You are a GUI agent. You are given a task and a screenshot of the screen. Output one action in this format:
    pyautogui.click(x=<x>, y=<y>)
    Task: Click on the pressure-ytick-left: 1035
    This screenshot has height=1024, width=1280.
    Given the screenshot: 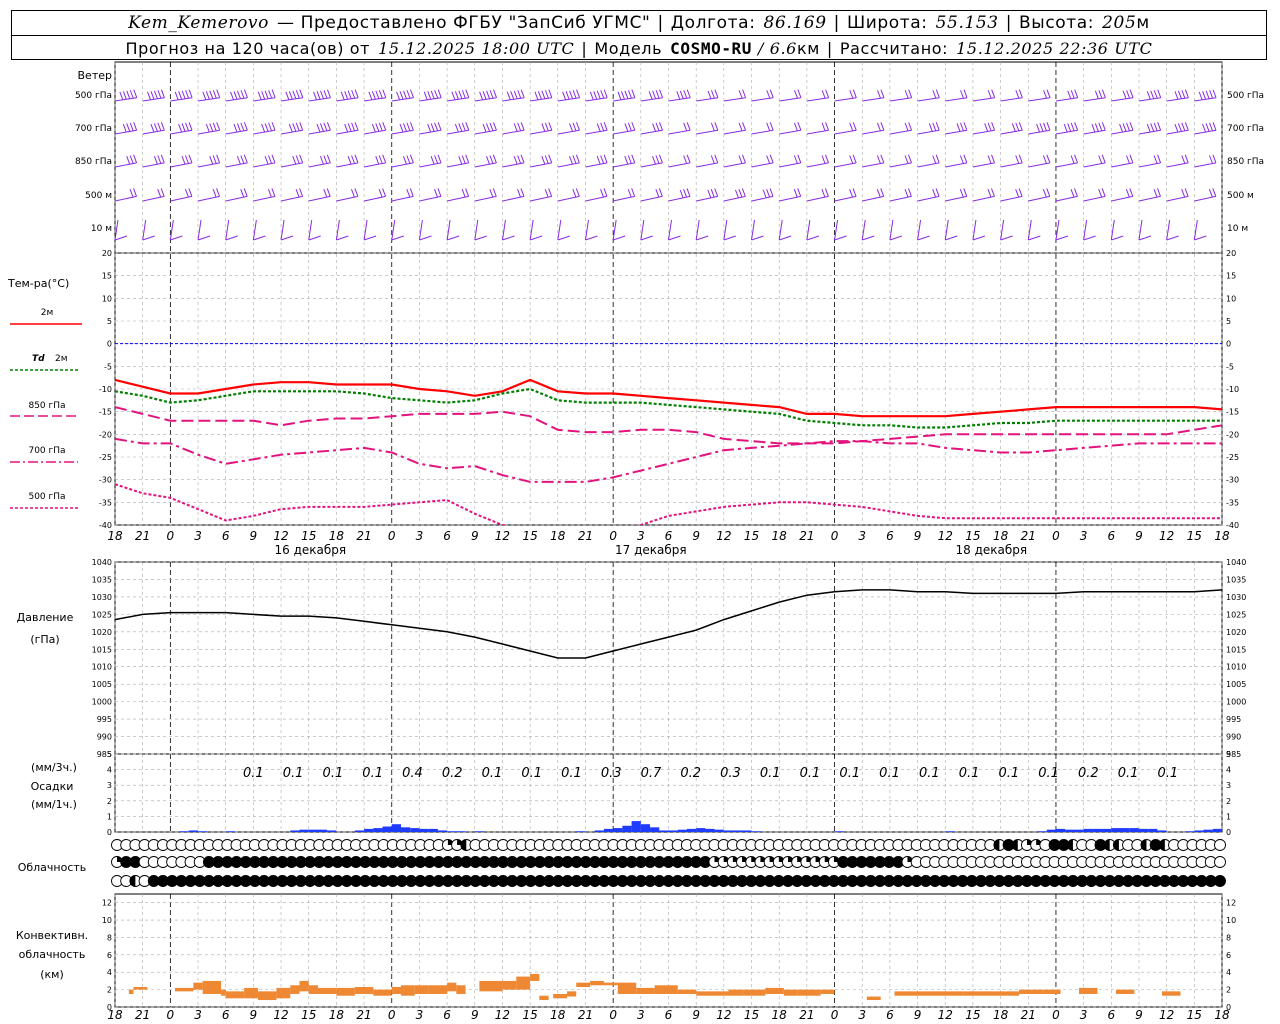 What is the action you would take?
    pyautogui.click(x=102, y=579)
    